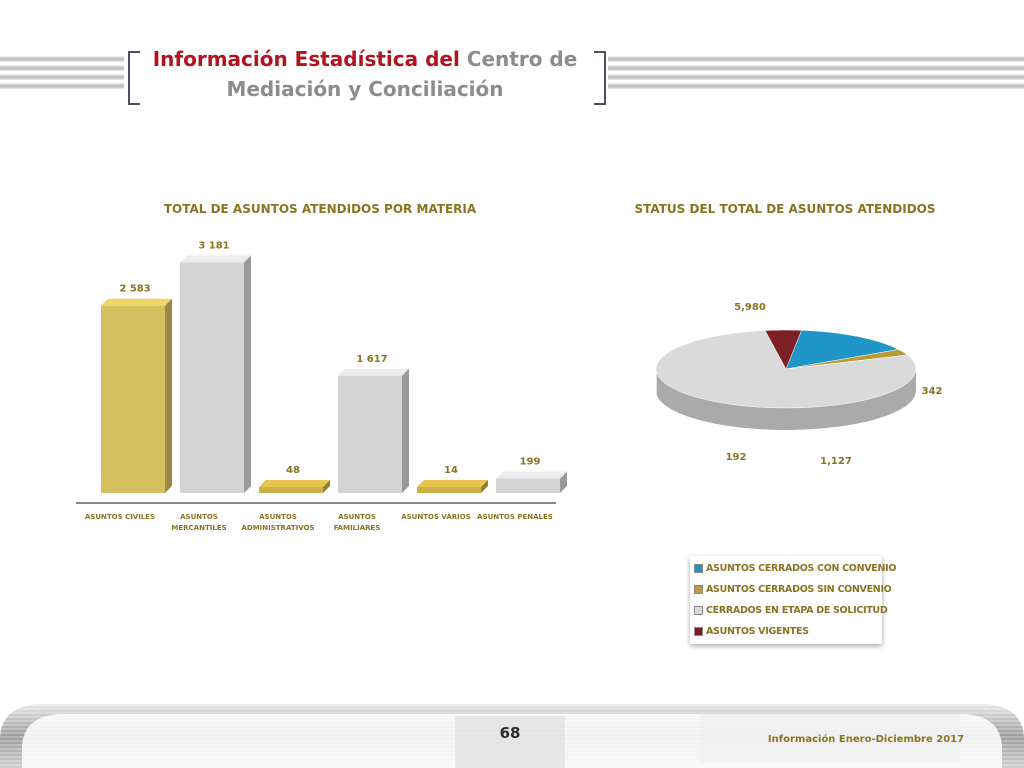 The image size is (1024, 768). What do you see at coordinates (757, 631) in the screenshot?
I see `legend-label: ASUNTOS VIGENTES` at bounding box center [757, 631].